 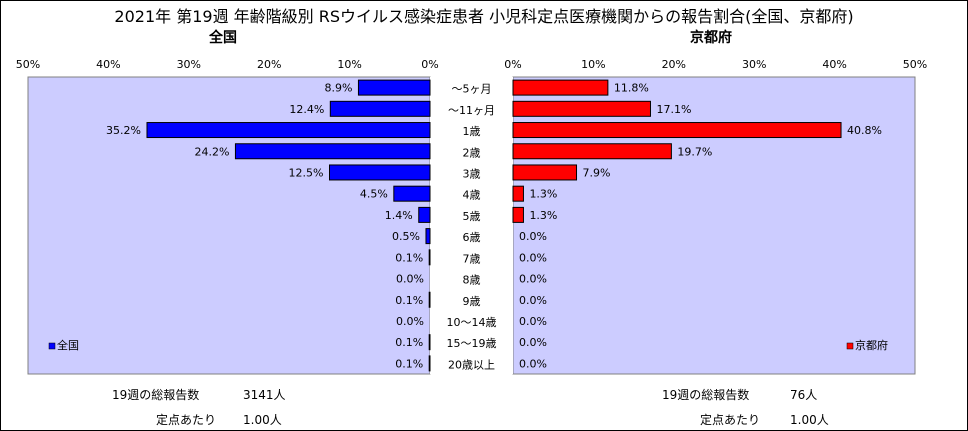 What do you see at coordinates (211, 151) in the screenshot?
I see `national-data-label: 24.2%` at bounding box center [211, 151].